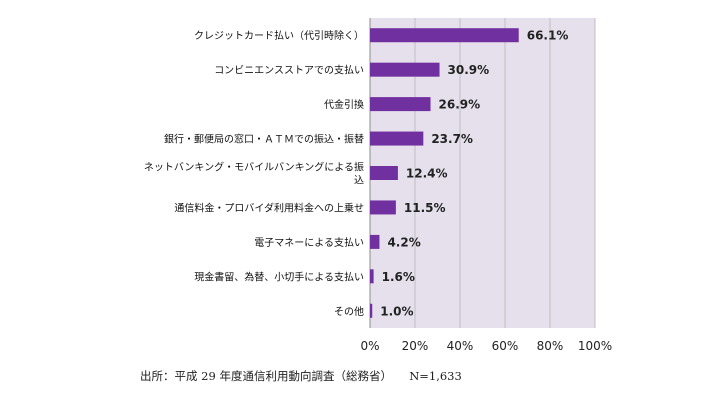 The image size is (720, 400). What do you see at coordinates (452, 139) in the screenshot?
I see `data-label: 23.7%` at bounding box center [452, 139].